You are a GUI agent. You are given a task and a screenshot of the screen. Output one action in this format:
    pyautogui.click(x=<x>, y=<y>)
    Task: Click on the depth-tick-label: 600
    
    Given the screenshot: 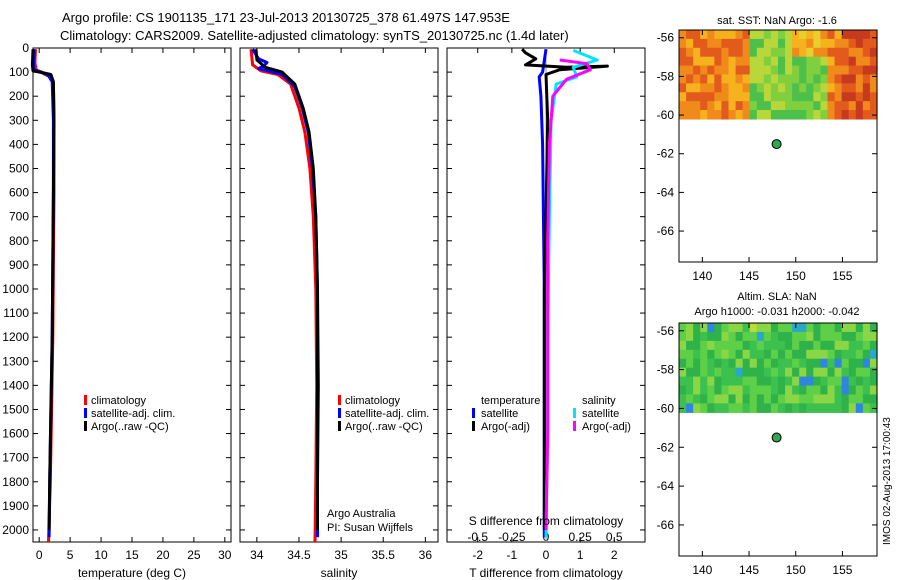 What is the action you would take?
    pyautogui.click(x=19, y=193)
    